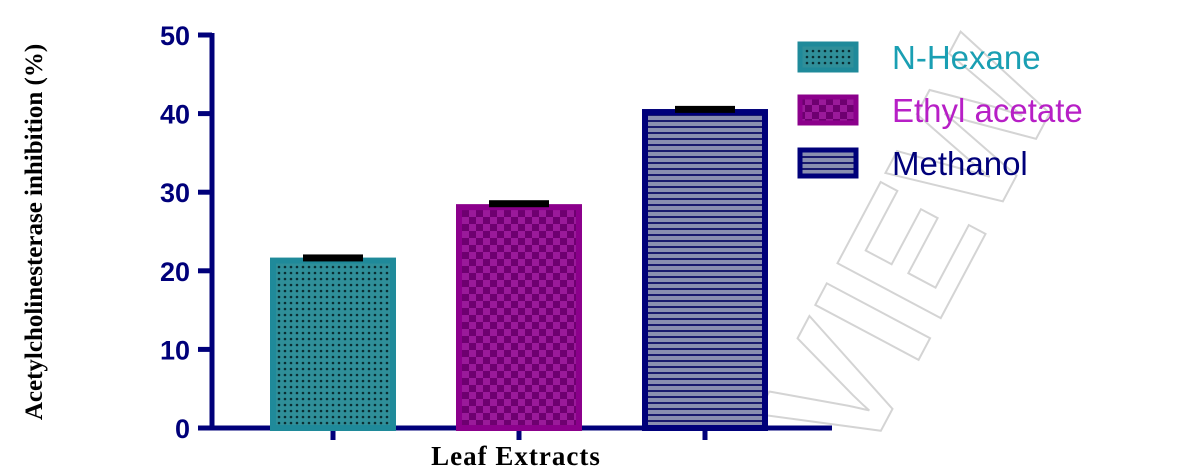 This screenshot has height=468, width=1177. I want to click on y-tick-label: 30, so click(175, 193).